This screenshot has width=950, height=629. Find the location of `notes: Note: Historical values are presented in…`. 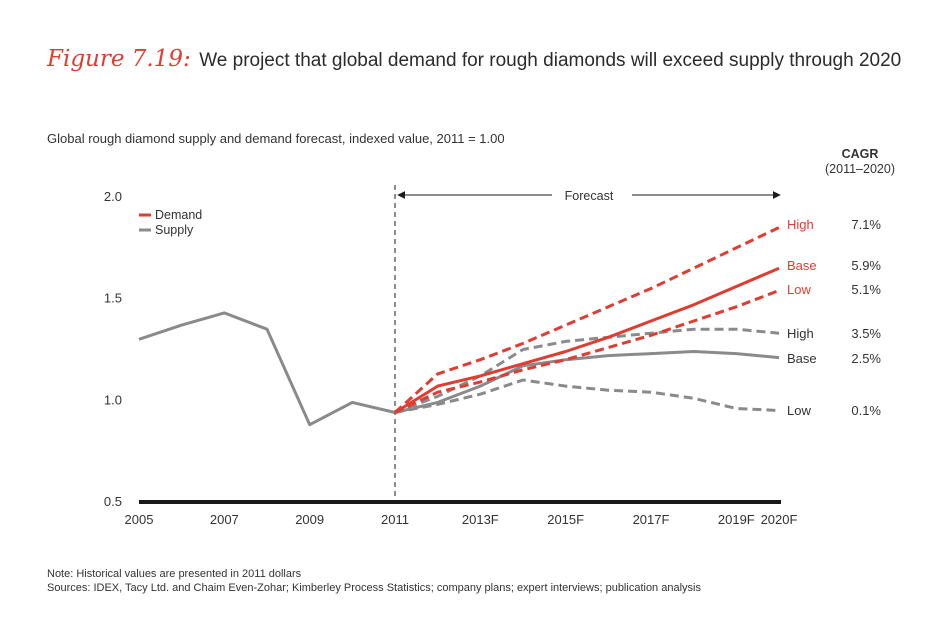

notes: Note: Historical values are presented in… is located at coordinates (374, 581).